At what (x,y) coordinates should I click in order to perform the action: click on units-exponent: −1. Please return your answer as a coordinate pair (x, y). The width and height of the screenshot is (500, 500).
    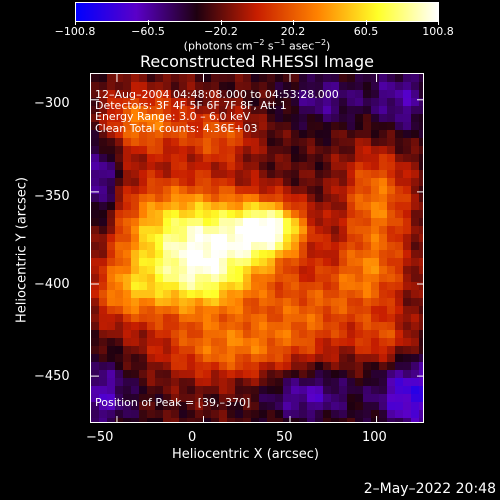
    Looking at the image, I should click on (279, 42).